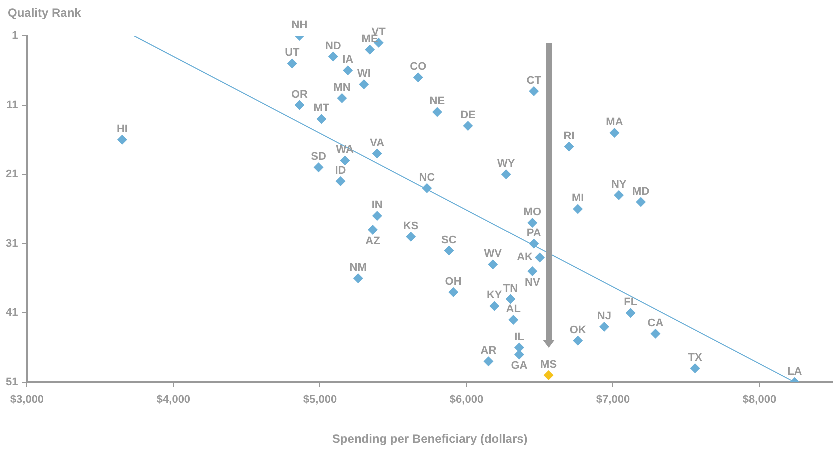 This screenshot has width=838, height=451. What do you see at coordinates (604, 316) in the screenshot?
I see `annotation: NJ` at bounding box center [604, 316].